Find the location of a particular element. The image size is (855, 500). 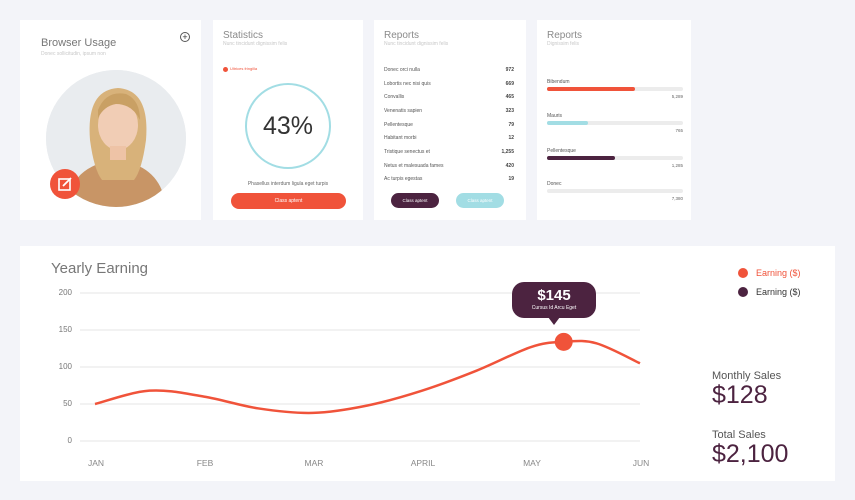

legend-item-dark: Earning ($) is located at coordinates (769, 292).